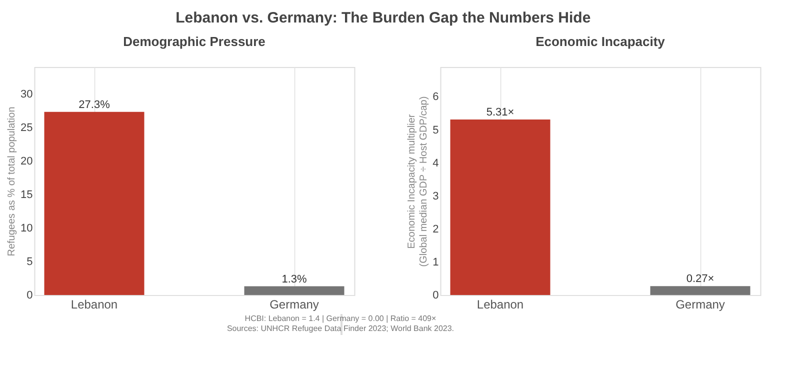 Image resolution: width=800 pixels, height=369 pixels. Describe the element at coordinates (26, 228) in the screenshot. I see `y-tick-label: 10` at that location.